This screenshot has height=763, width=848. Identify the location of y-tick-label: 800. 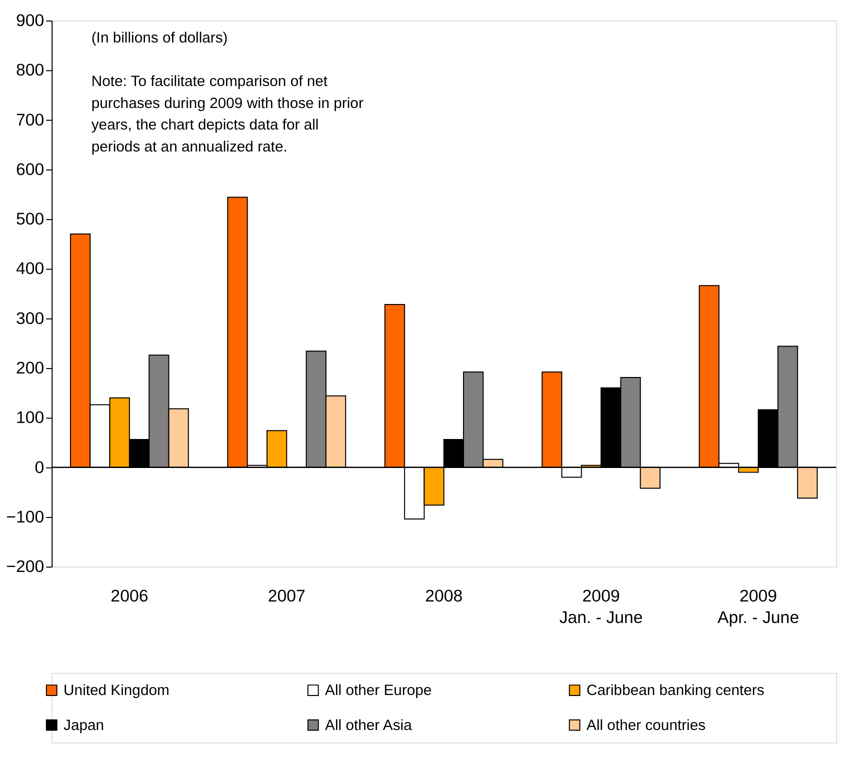
(30, 70).